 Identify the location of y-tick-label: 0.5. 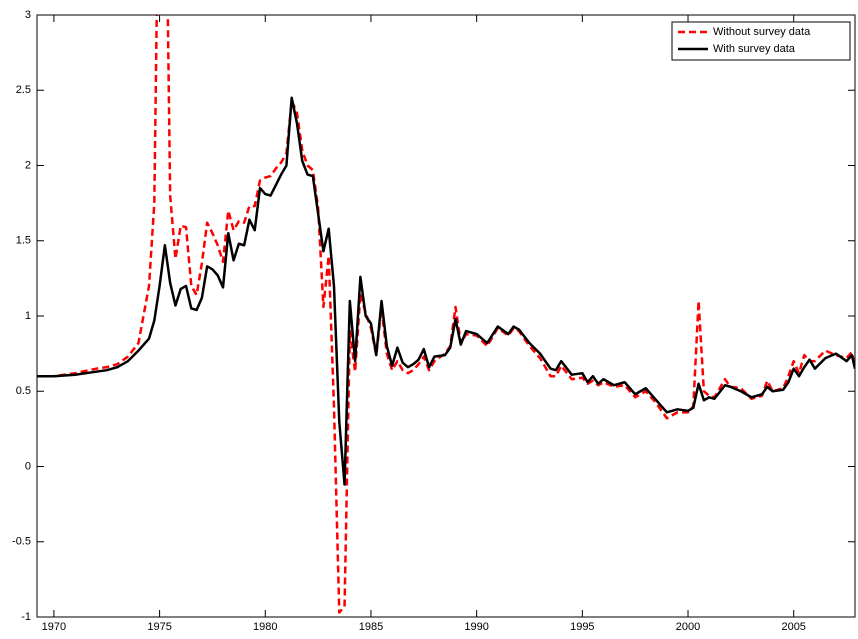
(23, 391).